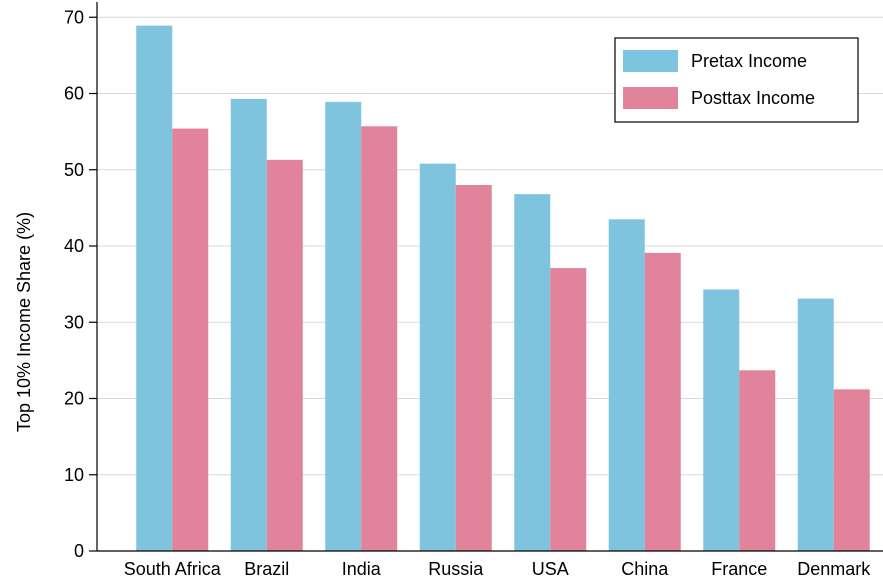 This screenshot has height=585, width=883. Describe the element at coordinates (173, 569) in the screenshot. I see `x-tick-label: South Africa` at that location.